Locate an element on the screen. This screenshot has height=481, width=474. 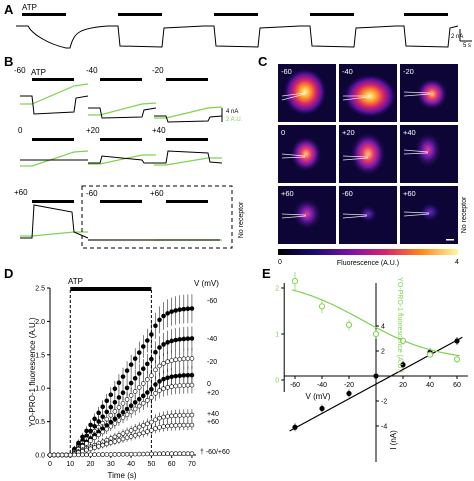
panel-e-current-tick-label: -2 is located at coordinates (384, 402).